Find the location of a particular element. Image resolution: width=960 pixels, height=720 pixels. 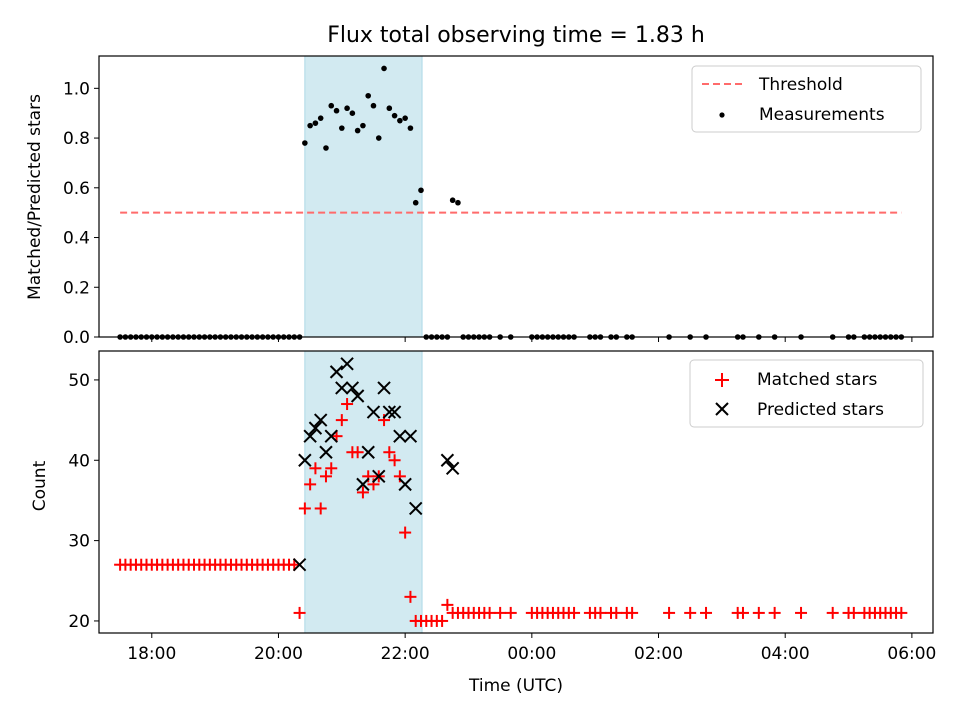

top-legend: Threshold Measurements is located at coordinates (806, 99).